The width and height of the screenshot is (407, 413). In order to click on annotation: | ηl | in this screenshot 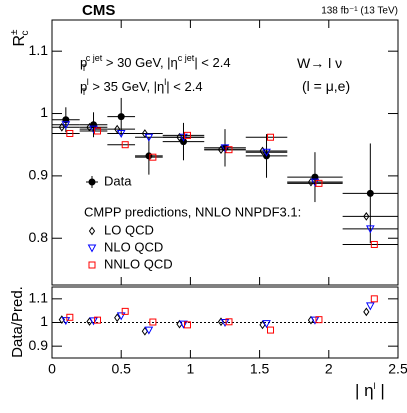, I will do `click(370, 390)`.